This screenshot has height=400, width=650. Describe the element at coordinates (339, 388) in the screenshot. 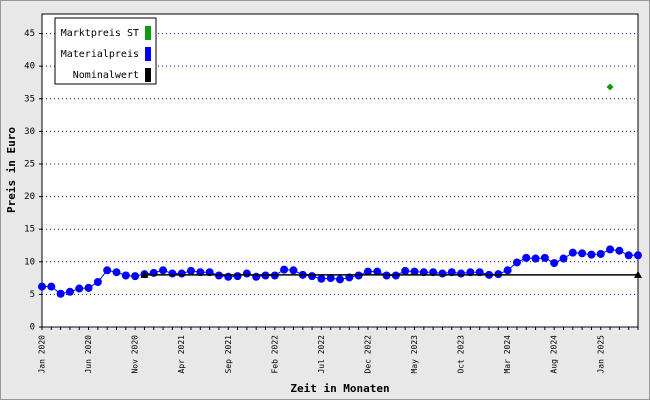

I see `x-axis-title: Zeit in Monaten` at that location.